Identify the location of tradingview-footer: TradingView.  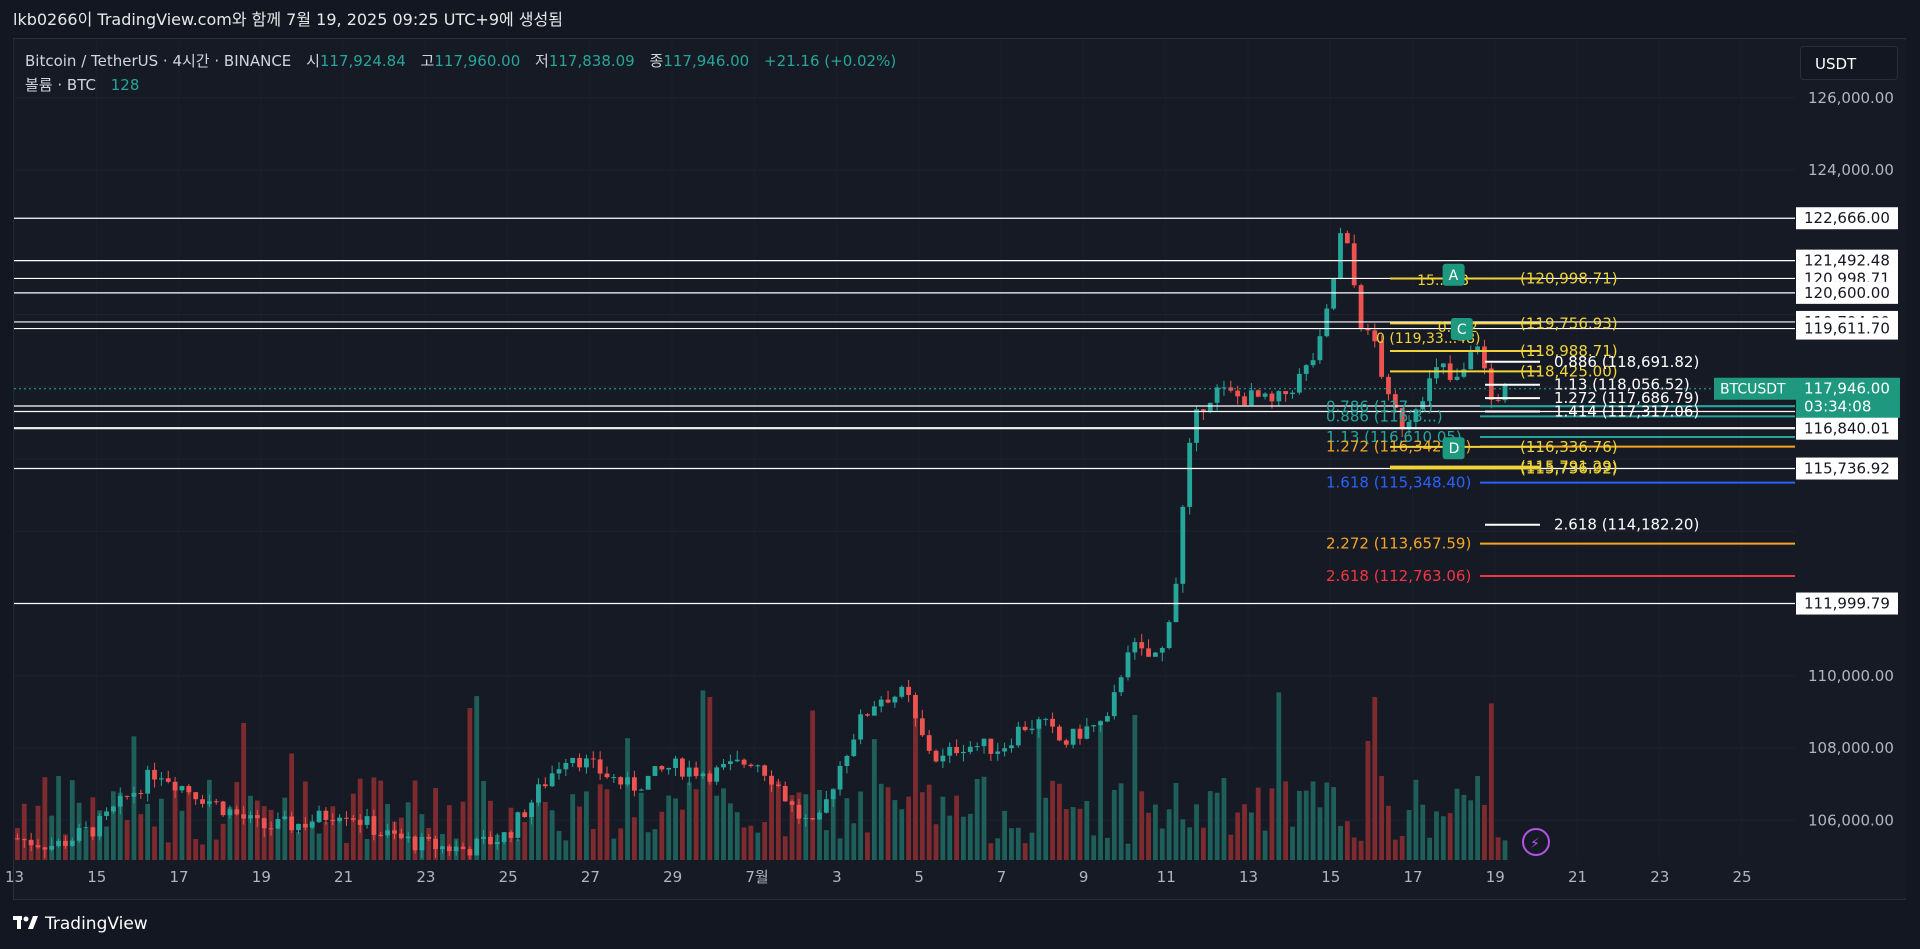
(80, 924).